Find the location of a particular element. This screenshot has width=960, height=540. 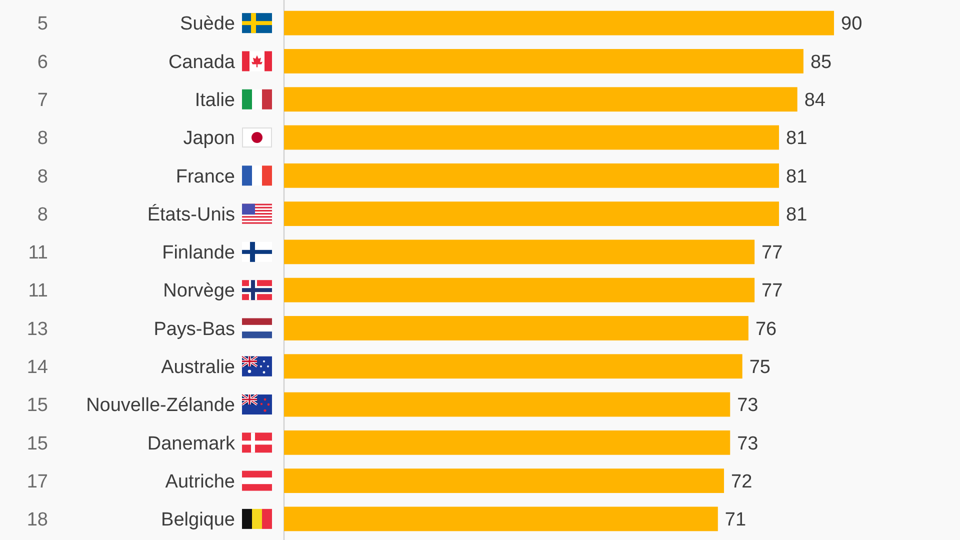

text: 17 is located at coordinates (37, 481).